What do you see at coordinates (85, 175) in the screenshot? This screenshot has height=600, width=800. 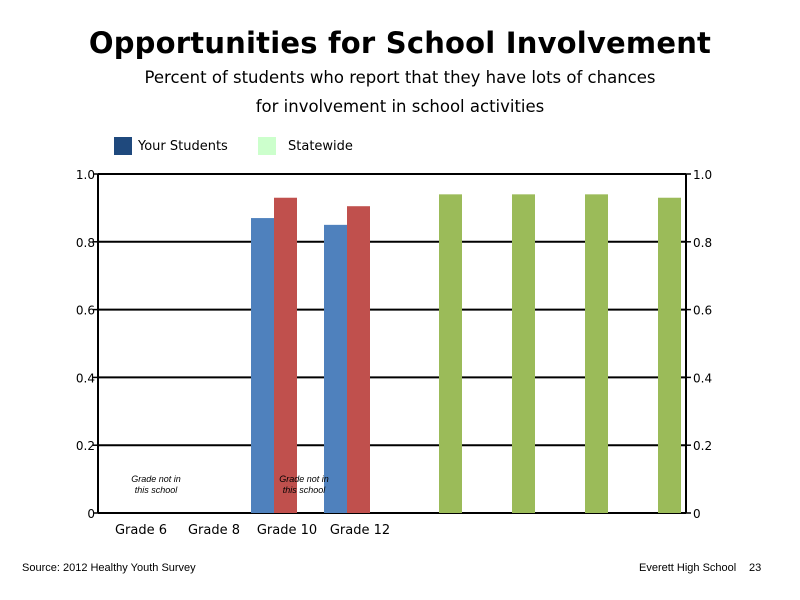 I see `left-y-tick-label: 1.0` at bounding box center [85, 175].